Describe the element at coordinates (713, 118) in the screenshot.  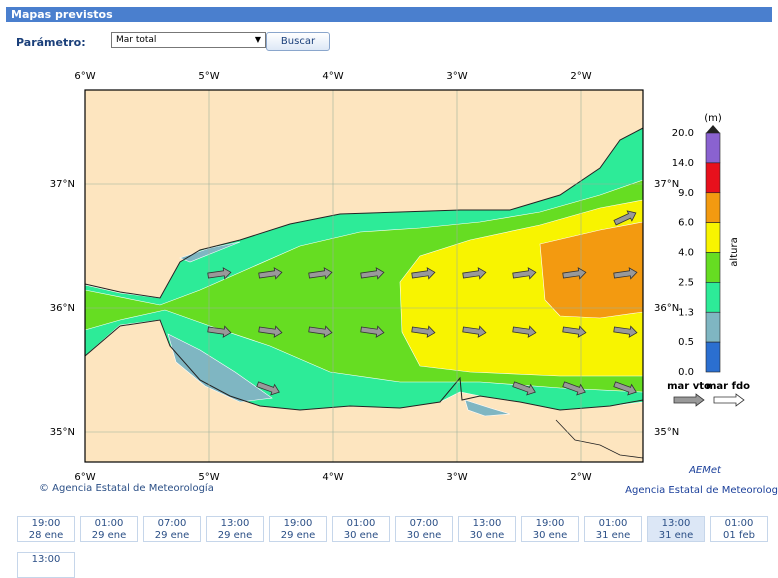
I see `scale-unit: (m)` at that location.